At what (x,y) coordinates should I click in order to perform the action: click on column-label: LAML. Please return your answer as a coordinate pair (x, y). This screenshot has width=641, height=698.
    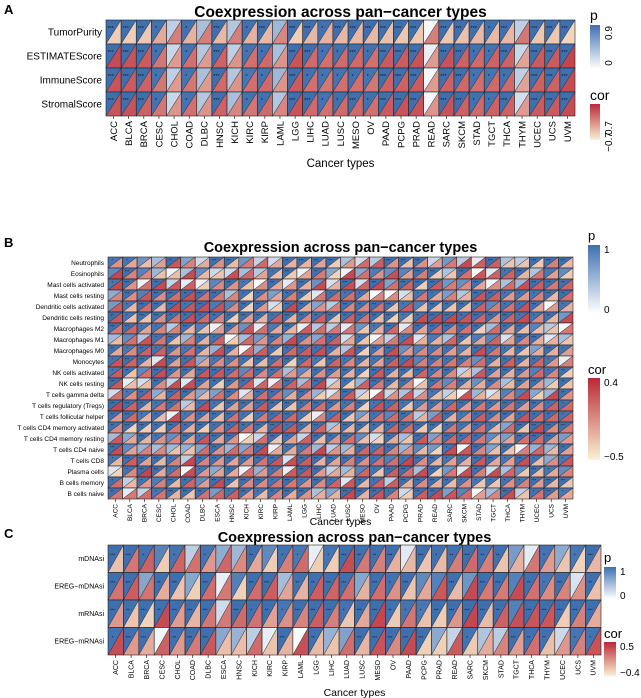
    Looking at the image, I should click on (280, 133).